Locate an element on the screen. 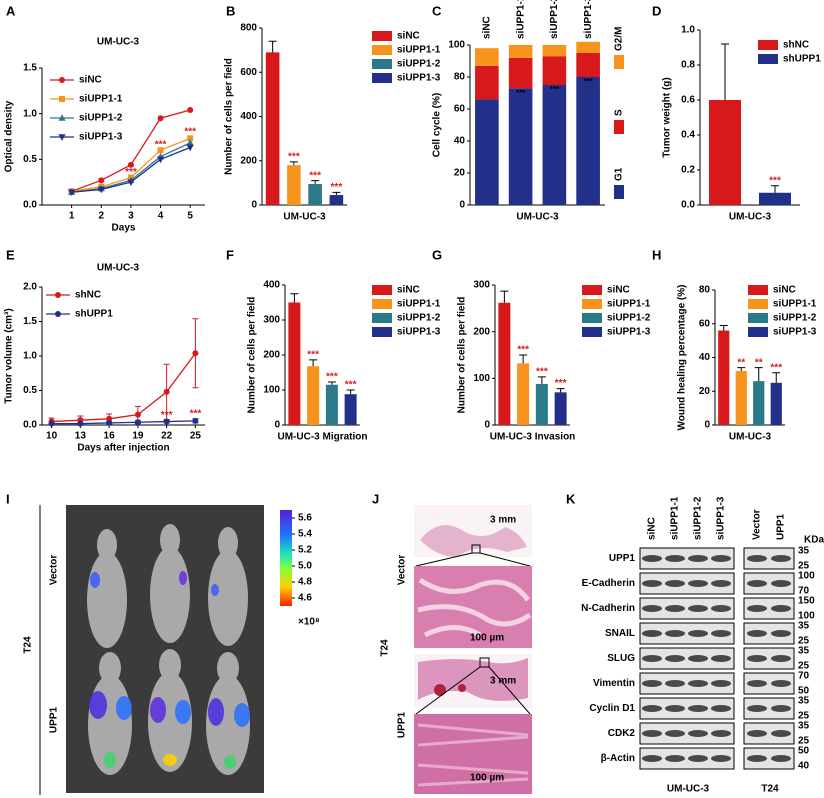 The height and width of the screenshot is (798, 824). legend-label: siUPP1-1 is located at coordinates (795, 304).